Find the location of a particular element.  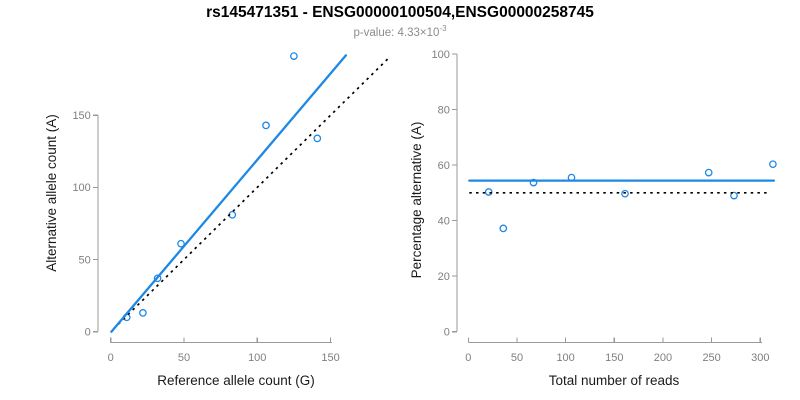

y-tick-label: 60 is located at coordinates (444, 166).